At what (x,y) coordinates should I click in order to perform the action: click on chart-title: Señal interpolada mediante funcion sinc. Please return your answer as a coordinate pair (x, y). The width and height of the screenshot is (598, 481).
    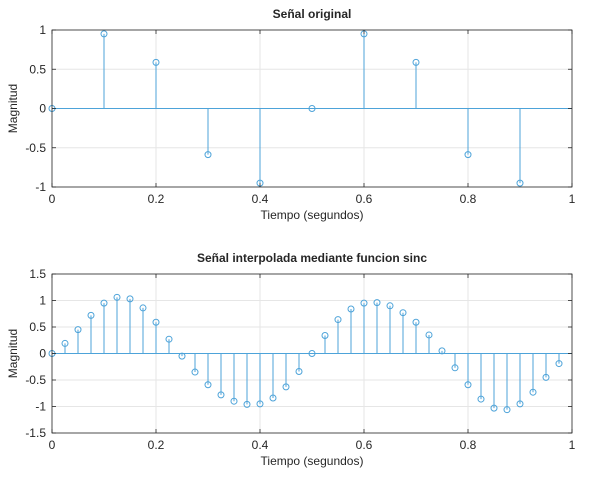
    Looking at the image, I should click on (312, 258).